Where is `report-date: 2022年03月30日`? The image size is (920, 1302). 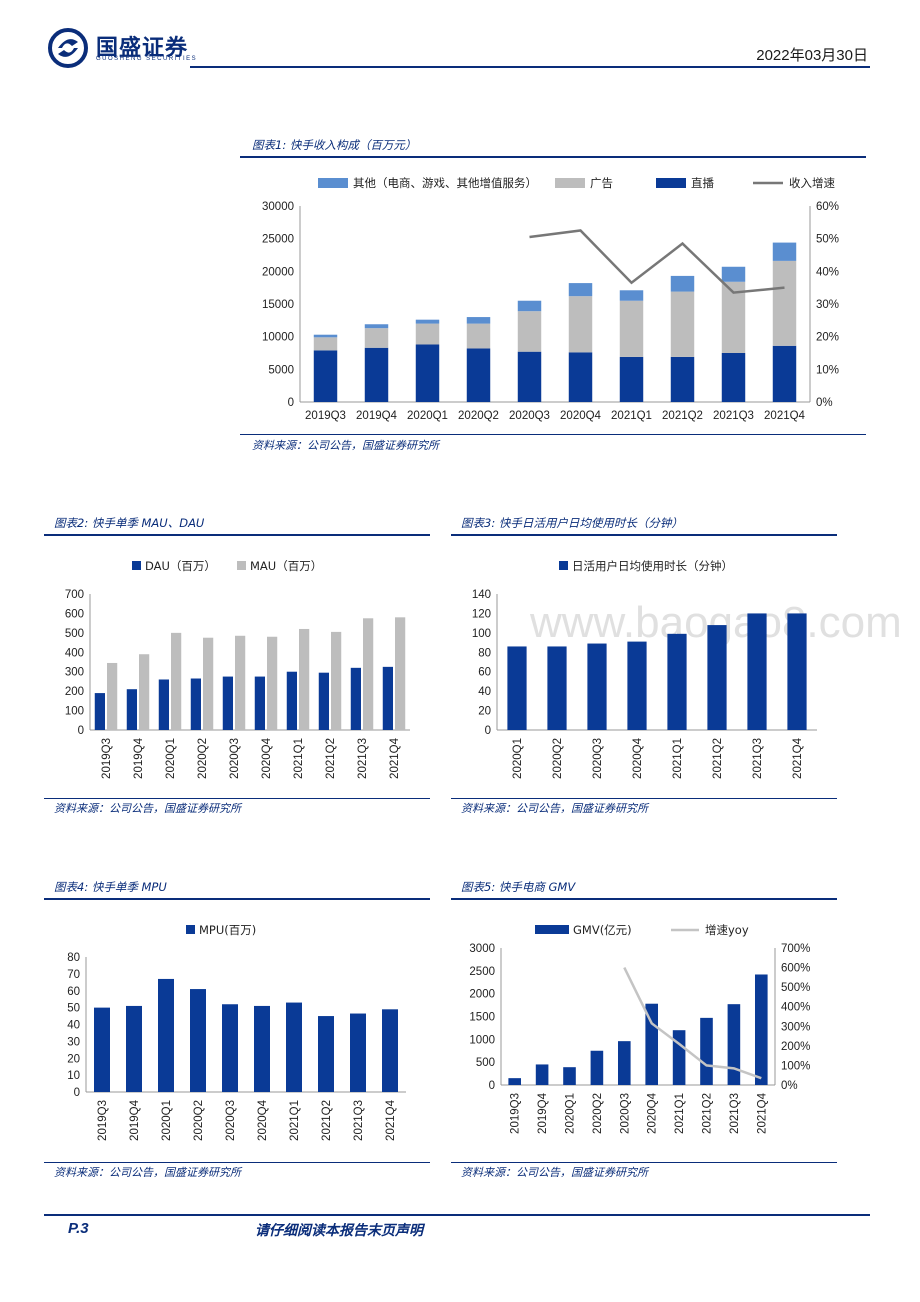
report-date: 2022年03月30日 is located at coordinates (812, 55).